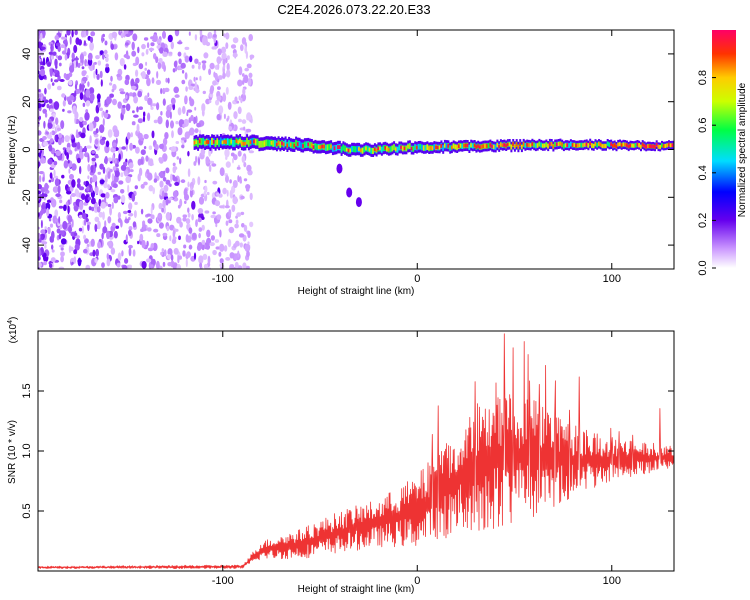 The width and height of the screenshot is (750, 600). I want to click on snr-multiplier-base: (x10, so click(13, 333).